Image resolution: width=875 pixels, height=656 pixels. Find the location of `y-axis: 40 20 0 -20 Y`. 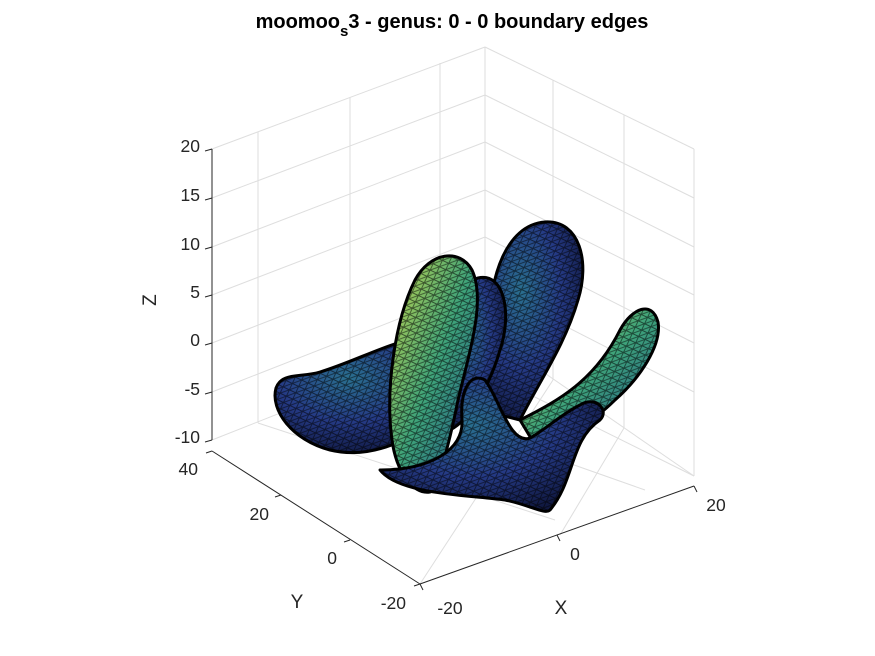

y-axis: 40 20 0 -20 Y is located at coordinates (300, 531).